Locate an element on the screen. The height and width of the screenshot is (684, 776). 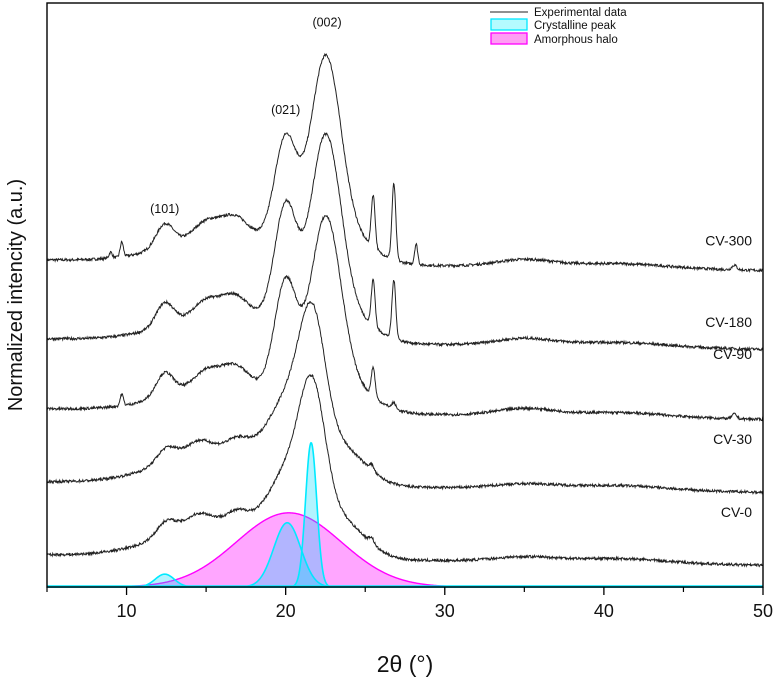
trace-label-cv-0: CV-0 is located at coordinates (736, 512).